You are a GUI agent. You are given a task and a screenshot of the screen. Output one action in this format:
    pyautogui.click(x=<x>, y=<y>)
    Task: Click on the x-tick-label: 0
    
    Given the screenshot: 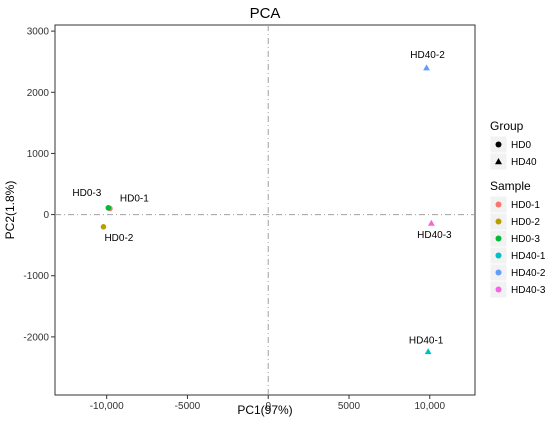 What is the action you would take?
    pyautogui.click(x=268, y=406)
    